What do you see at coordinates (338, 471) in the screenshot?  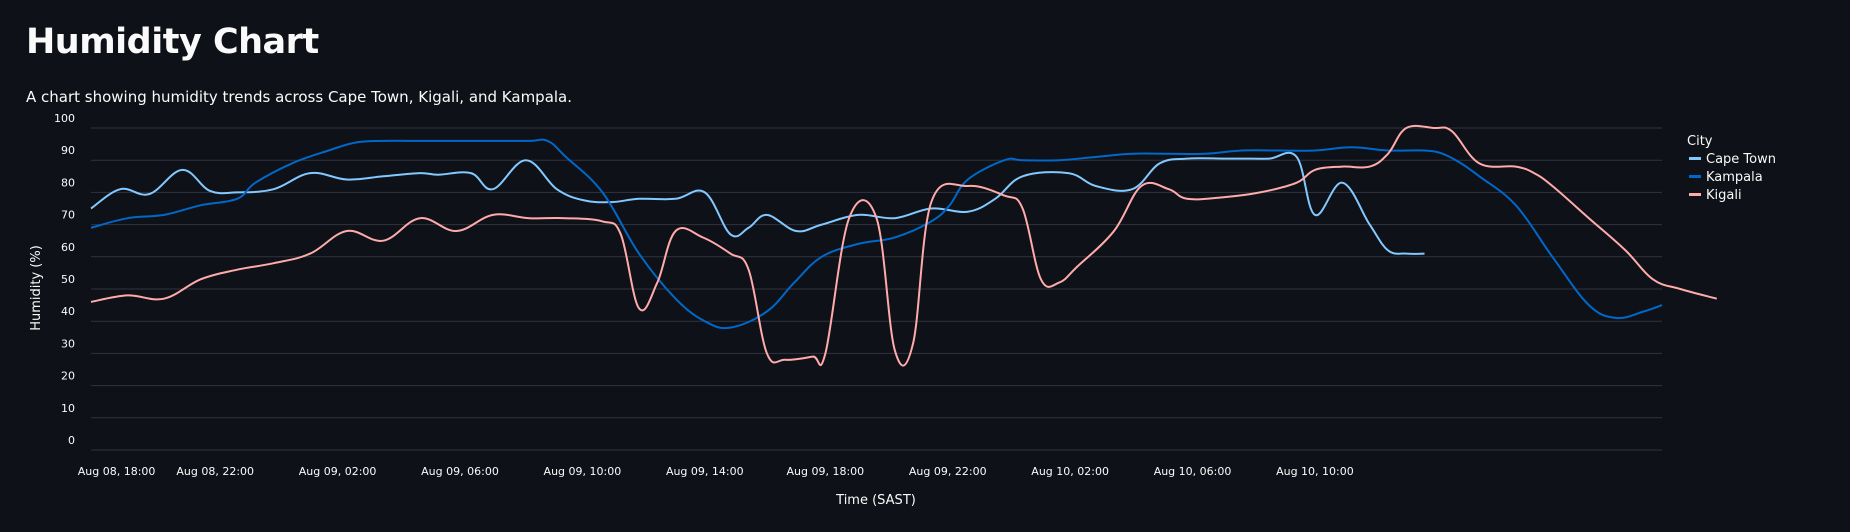 I see `x-tick-label: Aug 09, 02:00` at bounding box center [338, 471].